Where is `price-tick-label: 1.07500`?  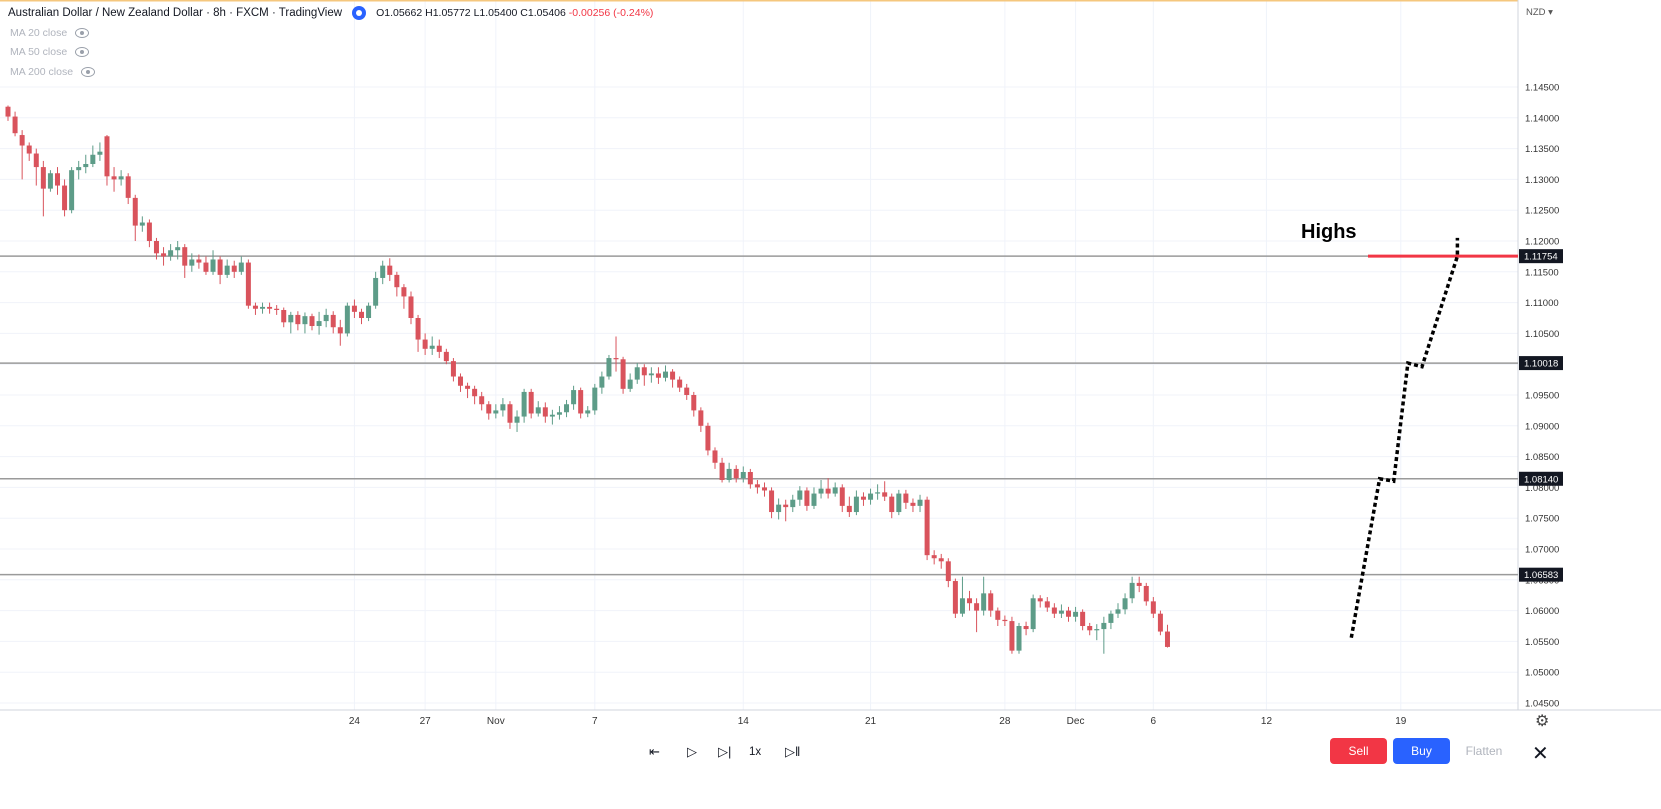
price-tick-label: 1.07500 is located at coordinates (1542, 519).